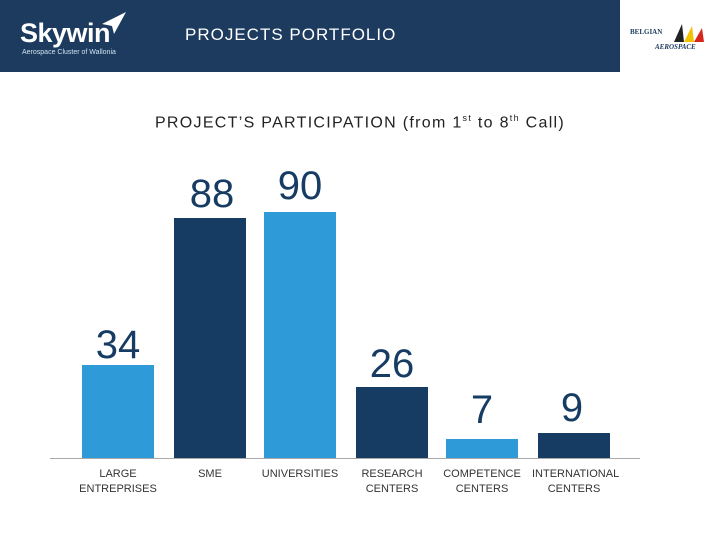  What do you see at coordinates (118, 345) in the screenshot?
I see `value-label: 34` at bounding box center [118, 345].